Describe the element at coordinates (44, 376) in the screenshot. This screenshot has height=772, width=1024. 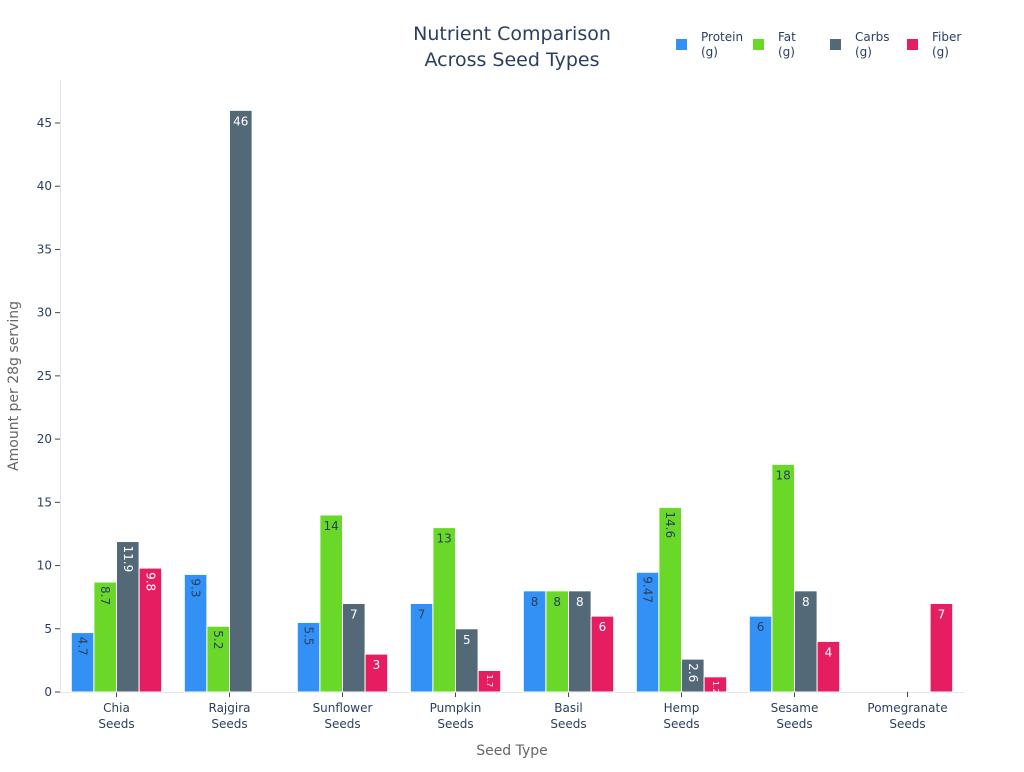
I see `y-tick-label: 25` at that location.